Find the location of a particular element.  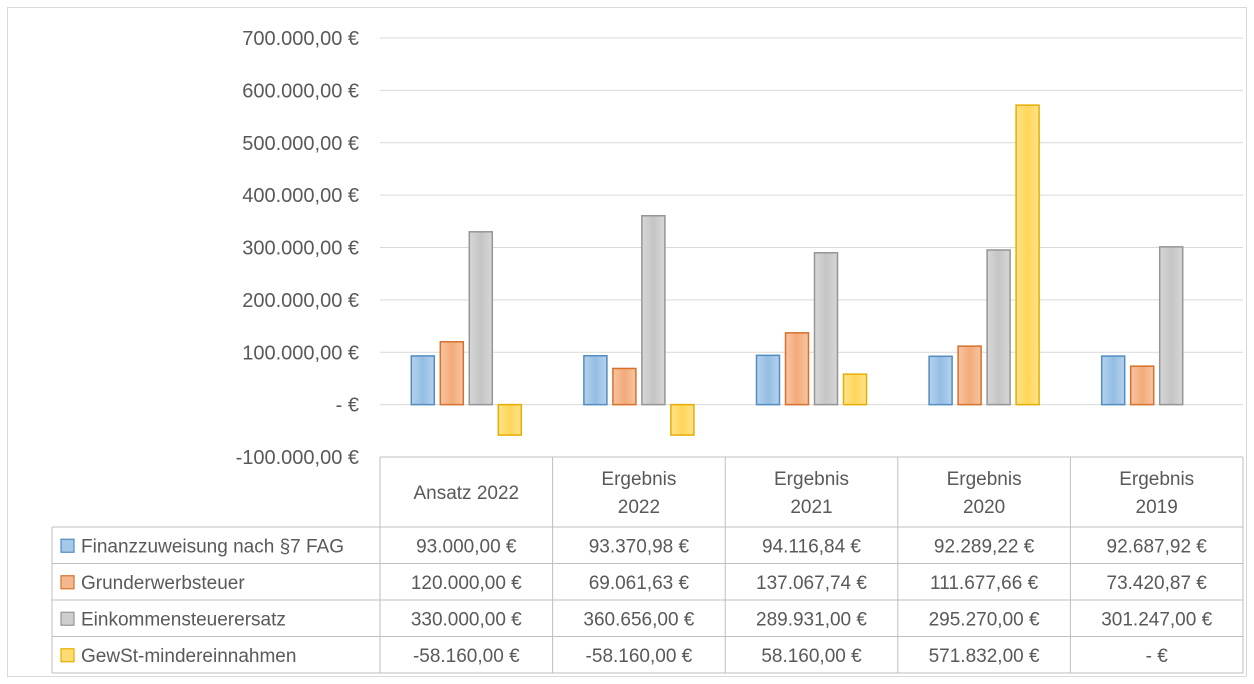

y-tick-label: -100.000,00 € is located at coordinates (297, 458).